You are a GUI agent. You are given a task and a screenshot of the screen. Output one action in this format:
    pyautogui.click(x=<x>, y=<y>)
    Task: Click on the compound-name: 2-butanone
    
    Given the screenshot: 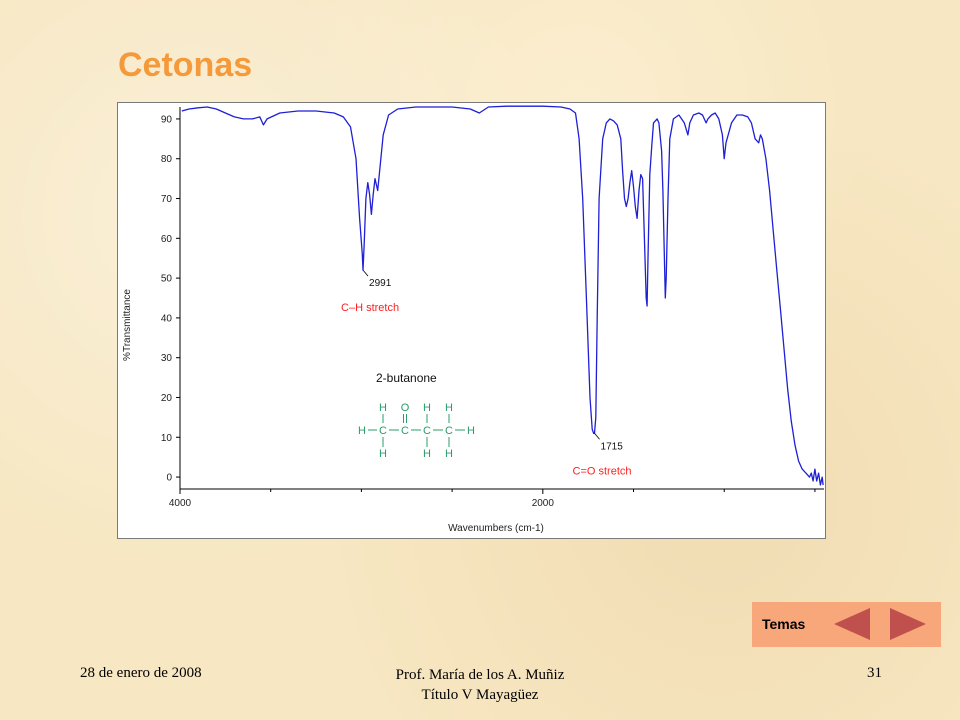 What is the action you would take?
    pyautogui.click(x=406, y=378)
    